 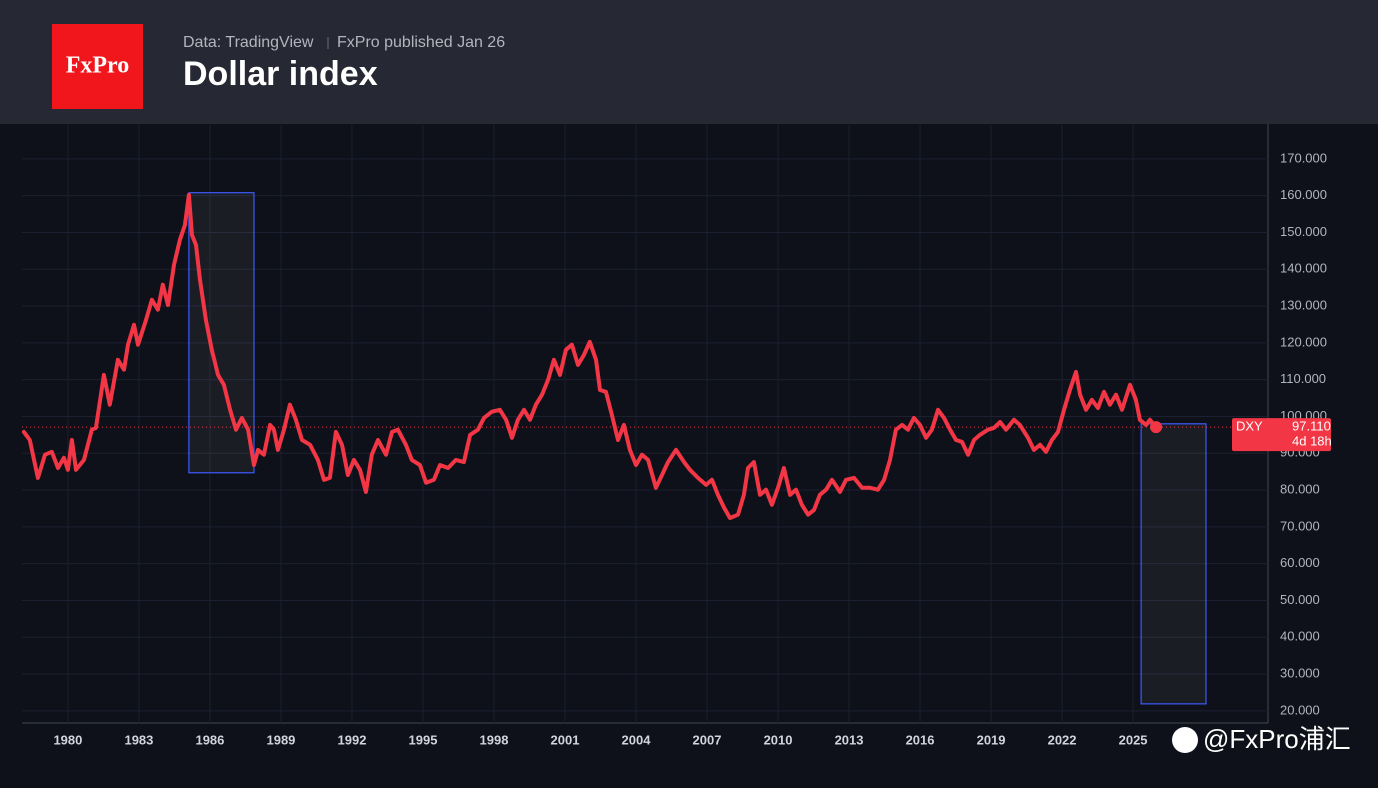 I want to click on x-tick-label: 2007, so click(x=707, y=739).